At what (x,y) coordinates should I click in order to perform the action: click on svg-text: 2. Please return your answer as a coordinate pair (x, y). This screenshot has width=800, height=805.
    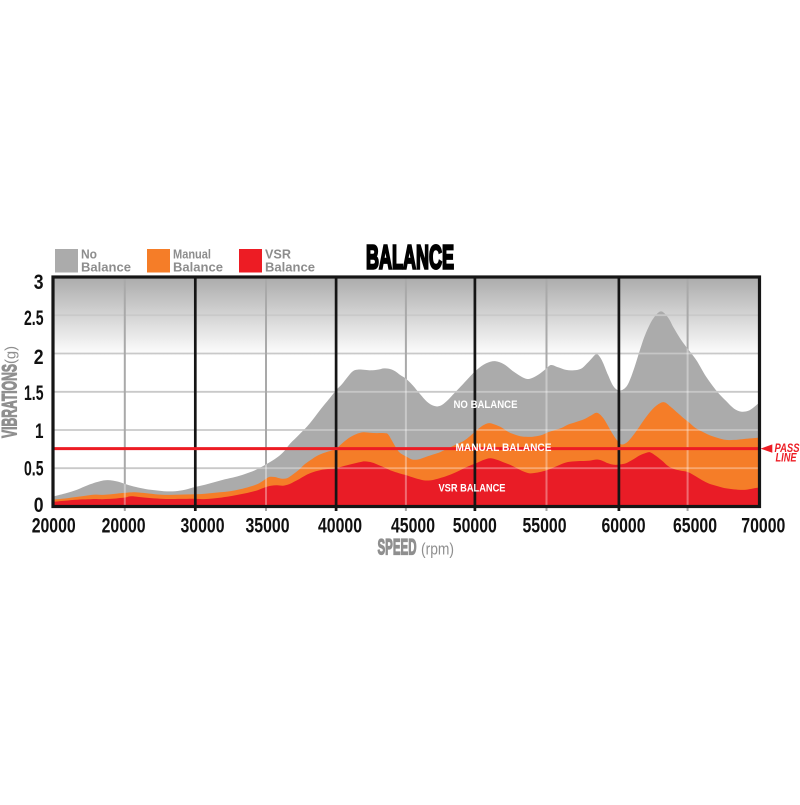
    Looking at the image, I should click on (39, 357).